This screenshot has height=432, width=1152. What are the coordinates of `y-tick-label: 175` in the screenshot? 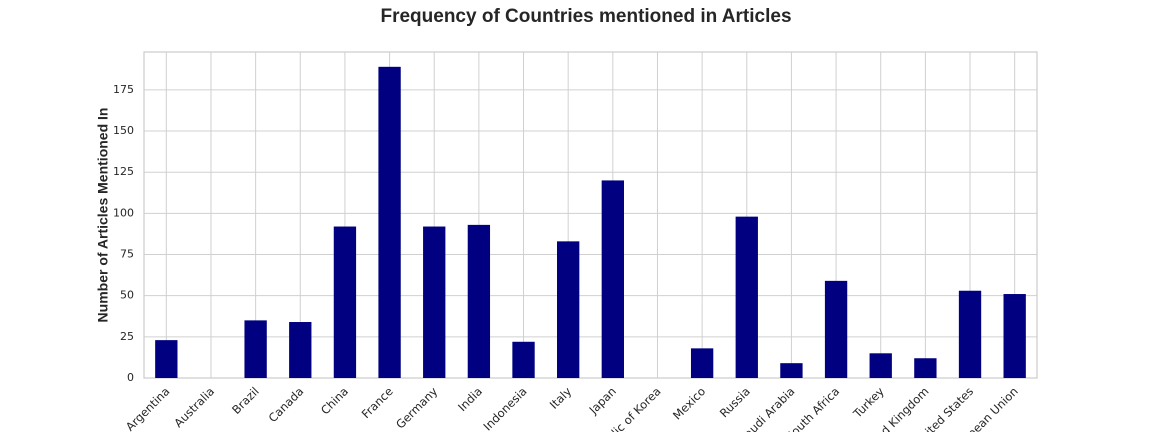 It's located at (123, 89).